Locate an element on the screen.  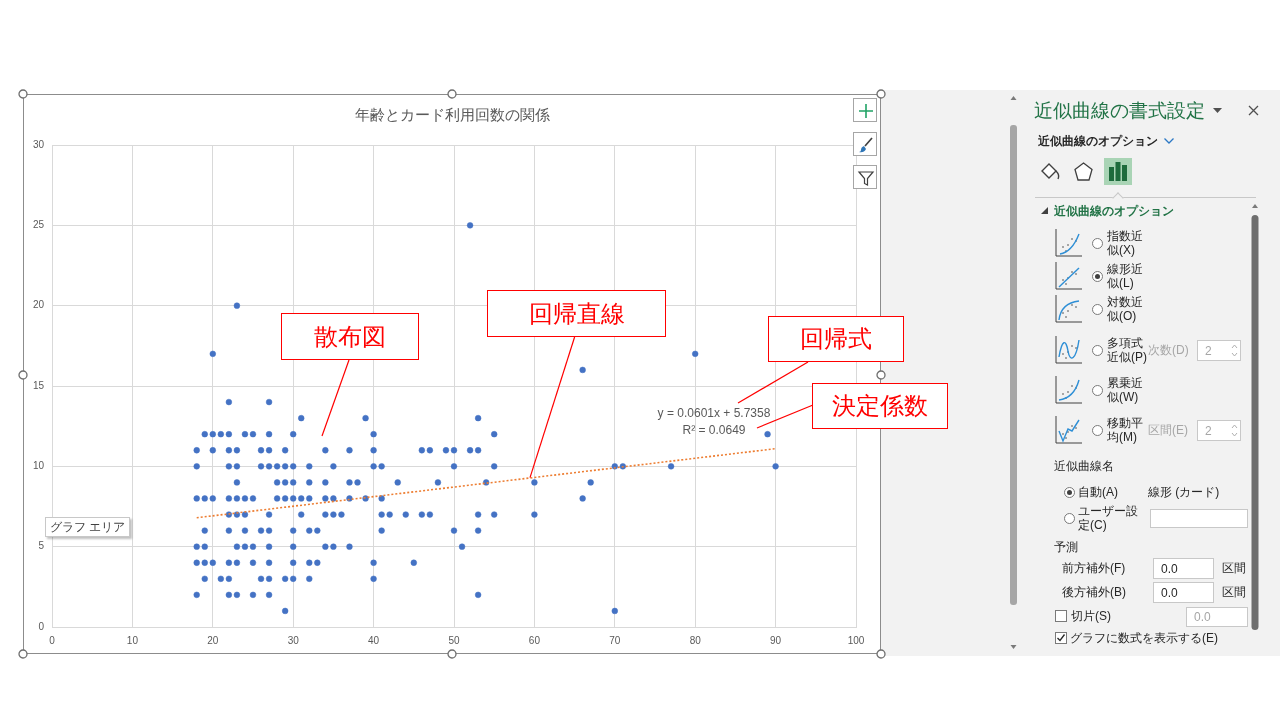
text: 近似曲線の書式設定 is located at coordinates (1119, 111).